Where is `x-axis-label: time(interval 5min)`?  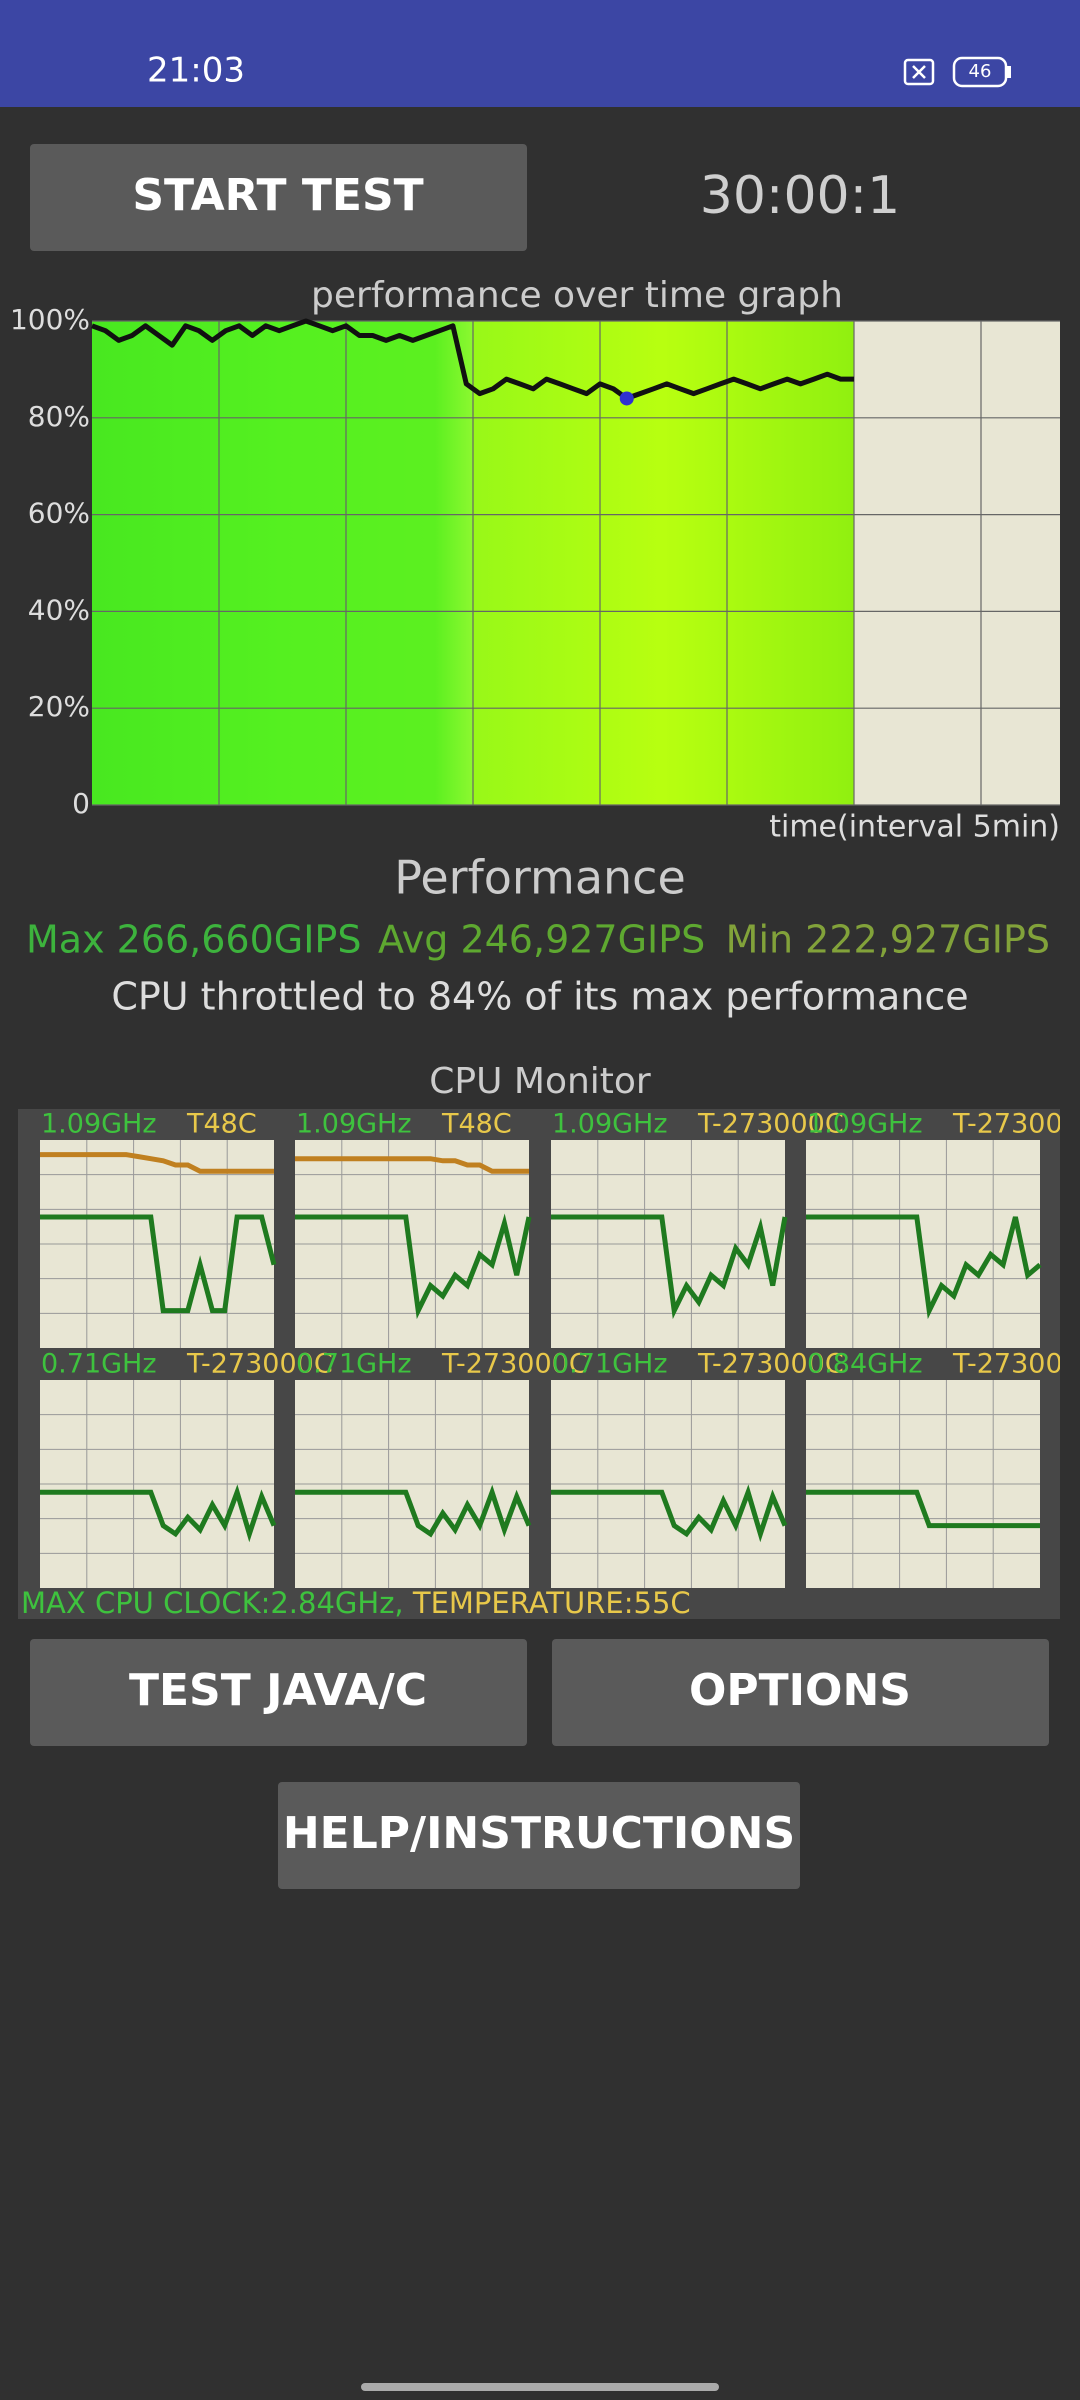 x-axis-label: time(interval 5min) is located at coordinates (914, 827).